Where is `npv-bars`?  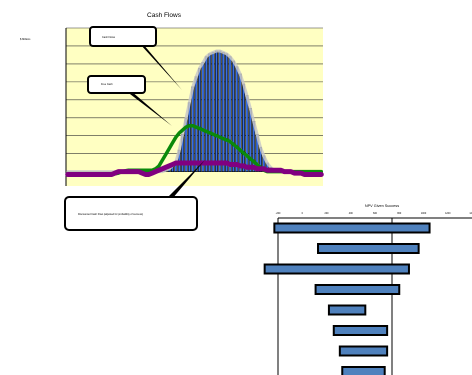
npv-bars is located at coordinates (347, 298).